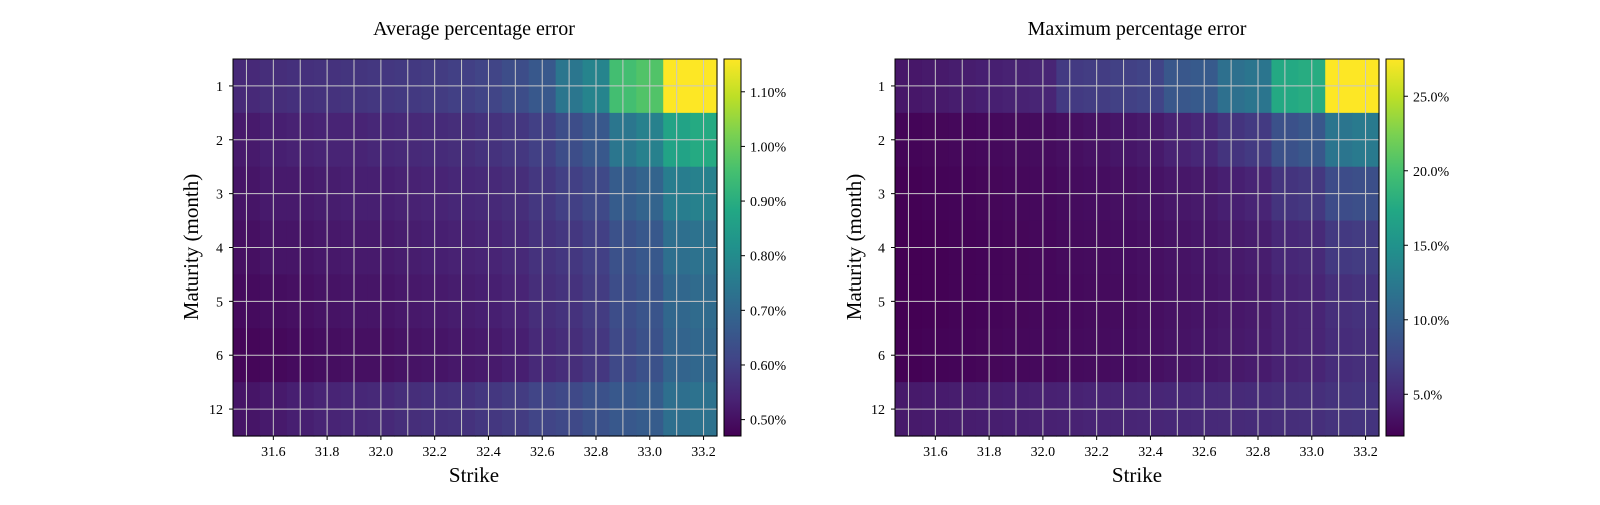  What do you see at coordinates (1431, 321) in the screenshot?
I see `colorbar-tick-label: 10.0%` at bounding box center [1431, 321].